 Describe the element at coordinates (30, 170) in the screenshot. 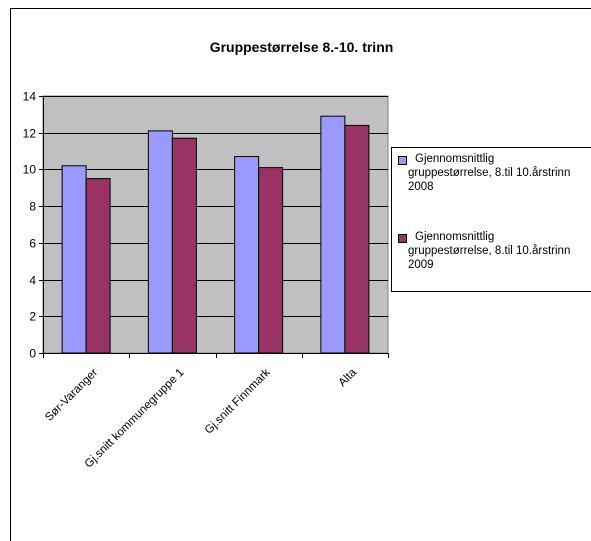

I see `y-tick-label: 10` at that location.